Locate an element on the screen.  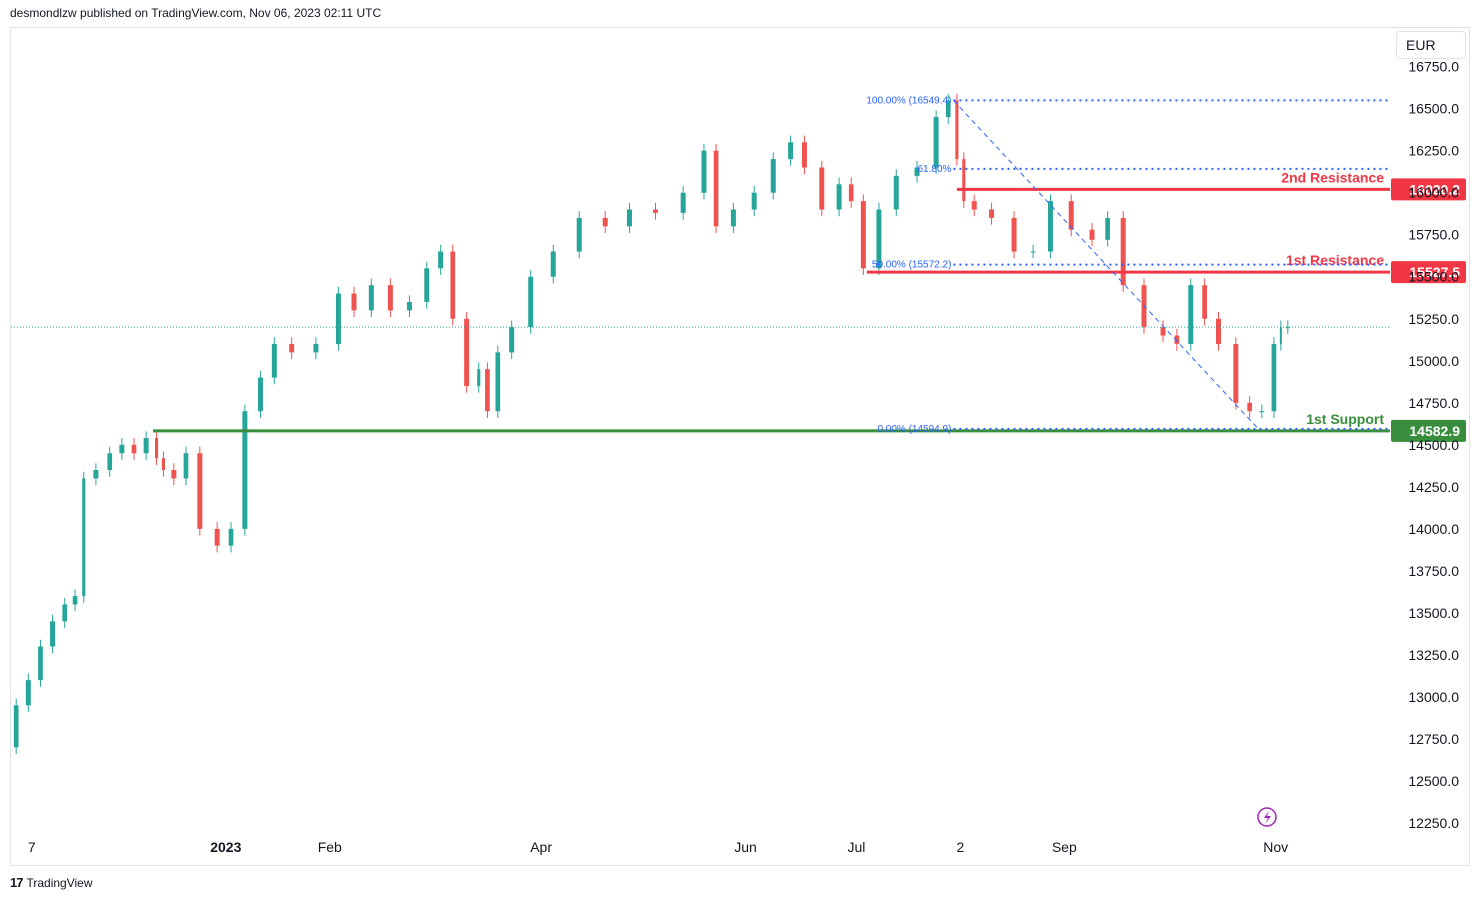
y-tick-label: 16500.0 is located at coordinates (1433, 109).